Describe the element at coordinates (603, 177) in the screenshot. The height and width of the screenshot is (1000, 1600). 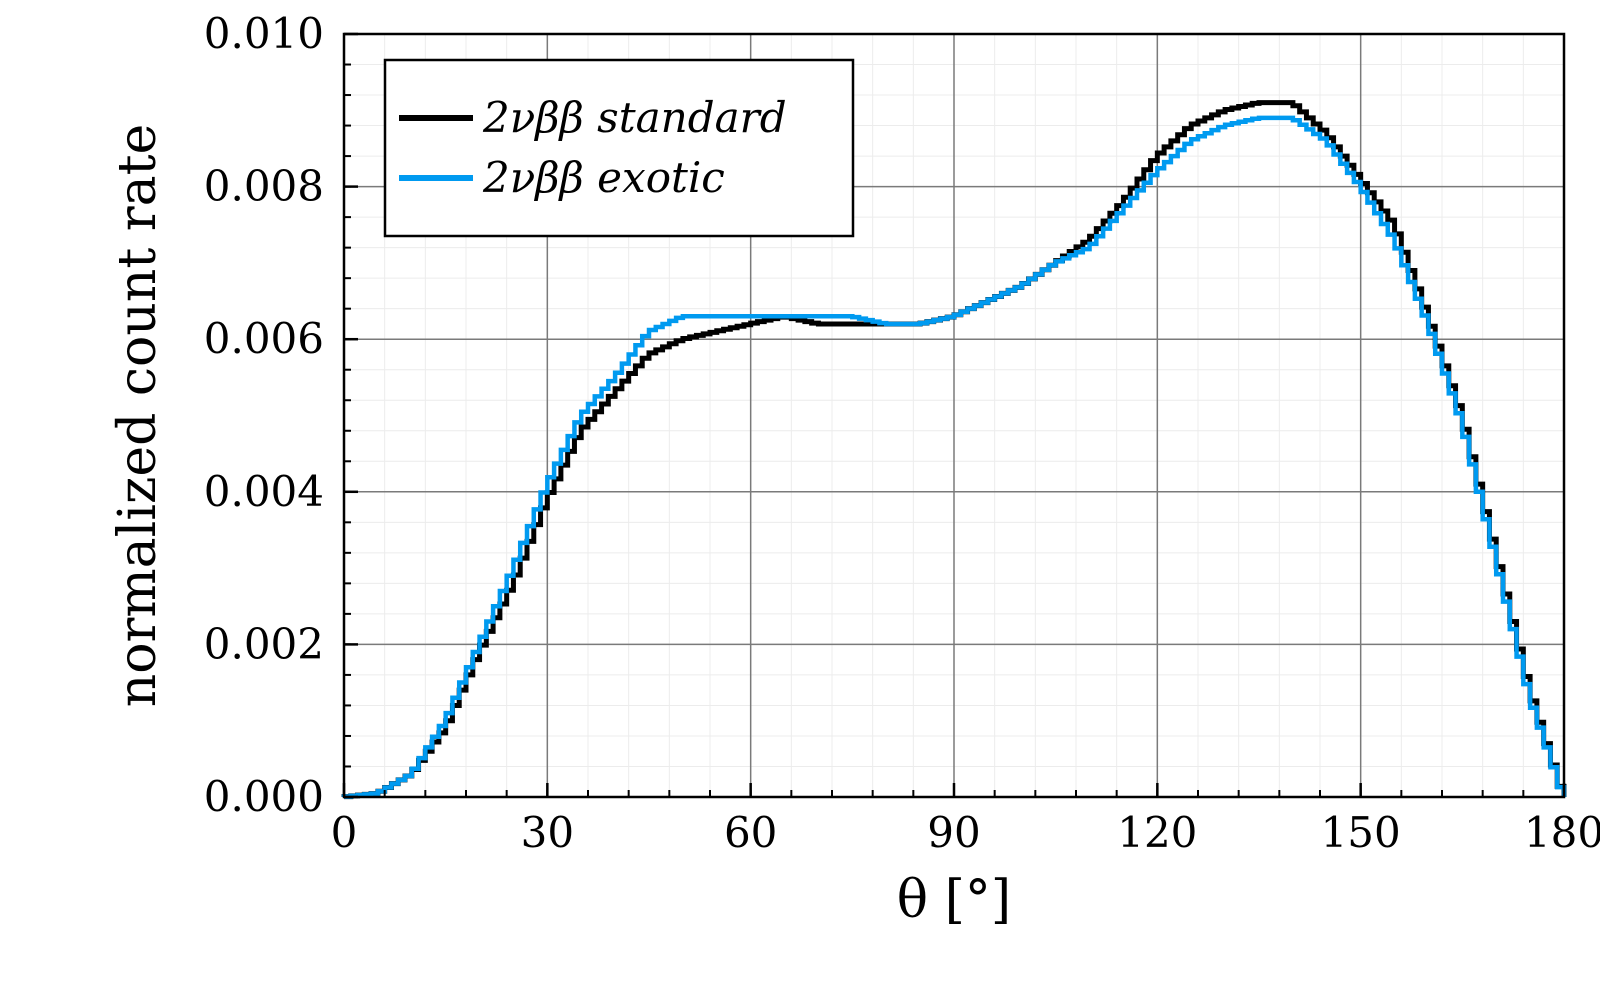
I see `legend-label-exotic: 2νββ exotic` at that location.